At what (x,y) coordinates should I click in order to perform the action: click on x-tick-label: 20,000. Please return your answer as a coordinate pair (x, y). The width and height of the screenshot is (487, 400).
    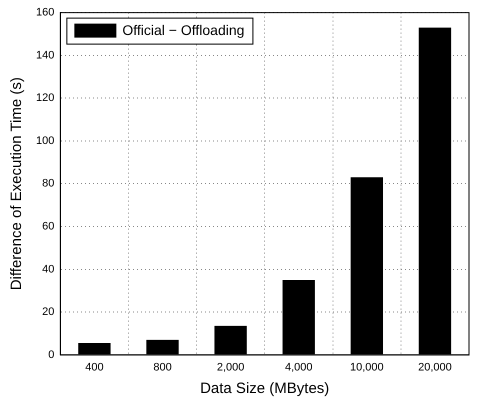
    Looking at the image, I should click on (435, 367).